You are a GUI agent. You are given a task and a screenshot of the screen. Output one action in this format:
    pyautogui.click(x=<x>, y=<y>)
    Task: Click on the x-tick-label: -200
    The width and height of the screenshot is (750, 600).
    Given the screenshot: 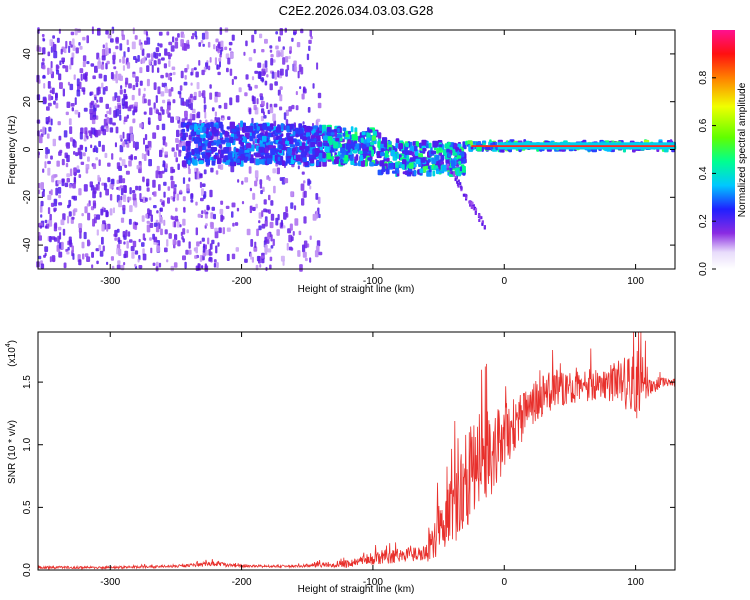 What is the action you would take?
    pyautogui.click(x=242, y=582)
    